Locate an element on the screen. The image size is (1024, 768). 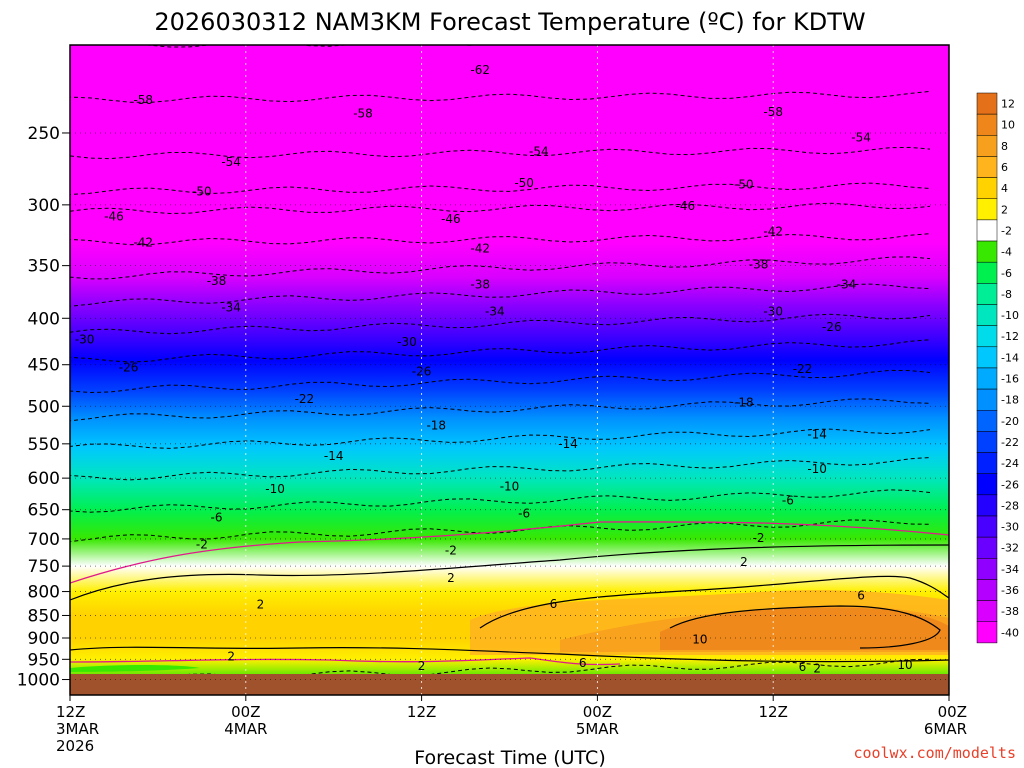
colorbar-label: -26 is located at coordinates (1010, 484).